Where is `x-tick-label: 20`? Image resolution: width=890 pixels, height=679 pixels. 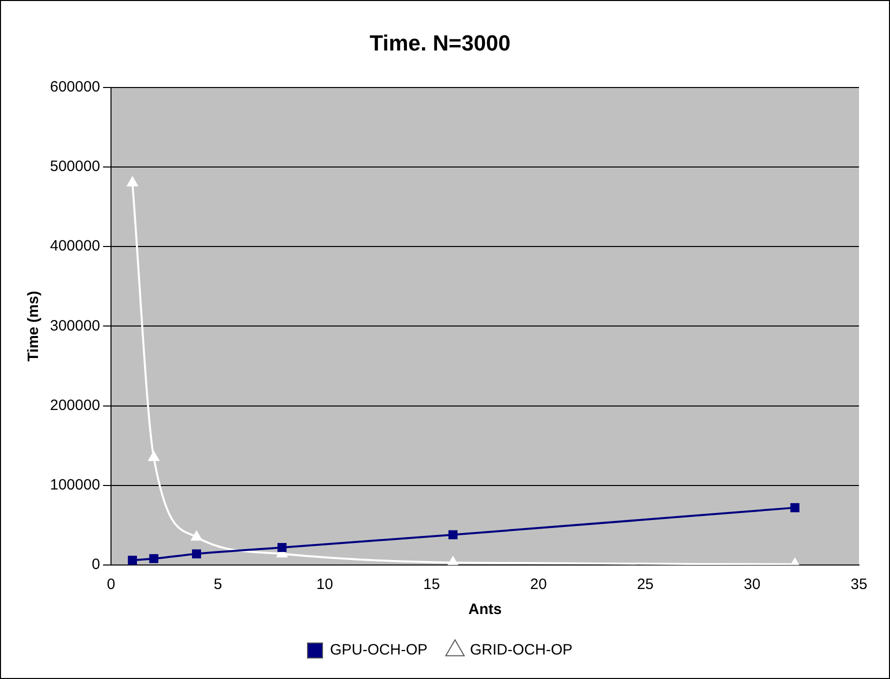
x-tick-label: 20 is located at coordinates (538, 585).